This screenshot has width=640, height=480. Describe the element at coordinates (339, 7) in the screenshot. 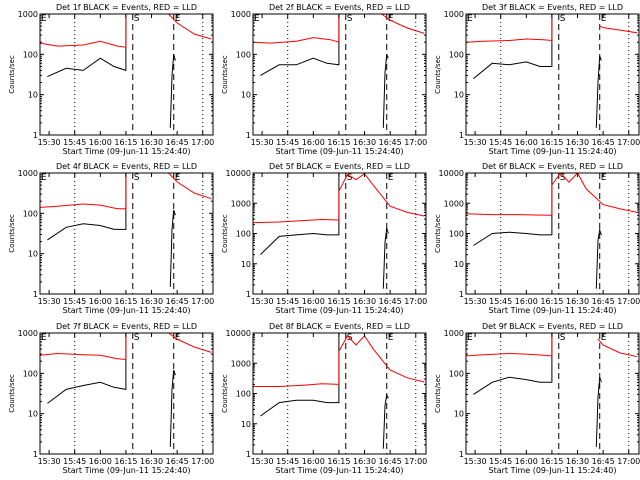

I see `panel-title: Det 2f BLACK = Events, RED = LLD` at that location.